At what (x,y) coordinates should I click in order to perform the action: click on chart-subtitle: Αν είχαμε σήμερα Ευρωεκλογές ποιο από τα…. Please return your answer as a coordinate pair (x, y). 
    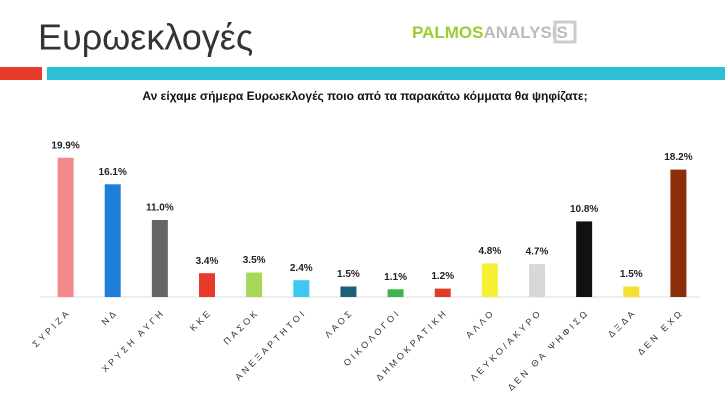
    Looking at the image, I should click on (364, 96).